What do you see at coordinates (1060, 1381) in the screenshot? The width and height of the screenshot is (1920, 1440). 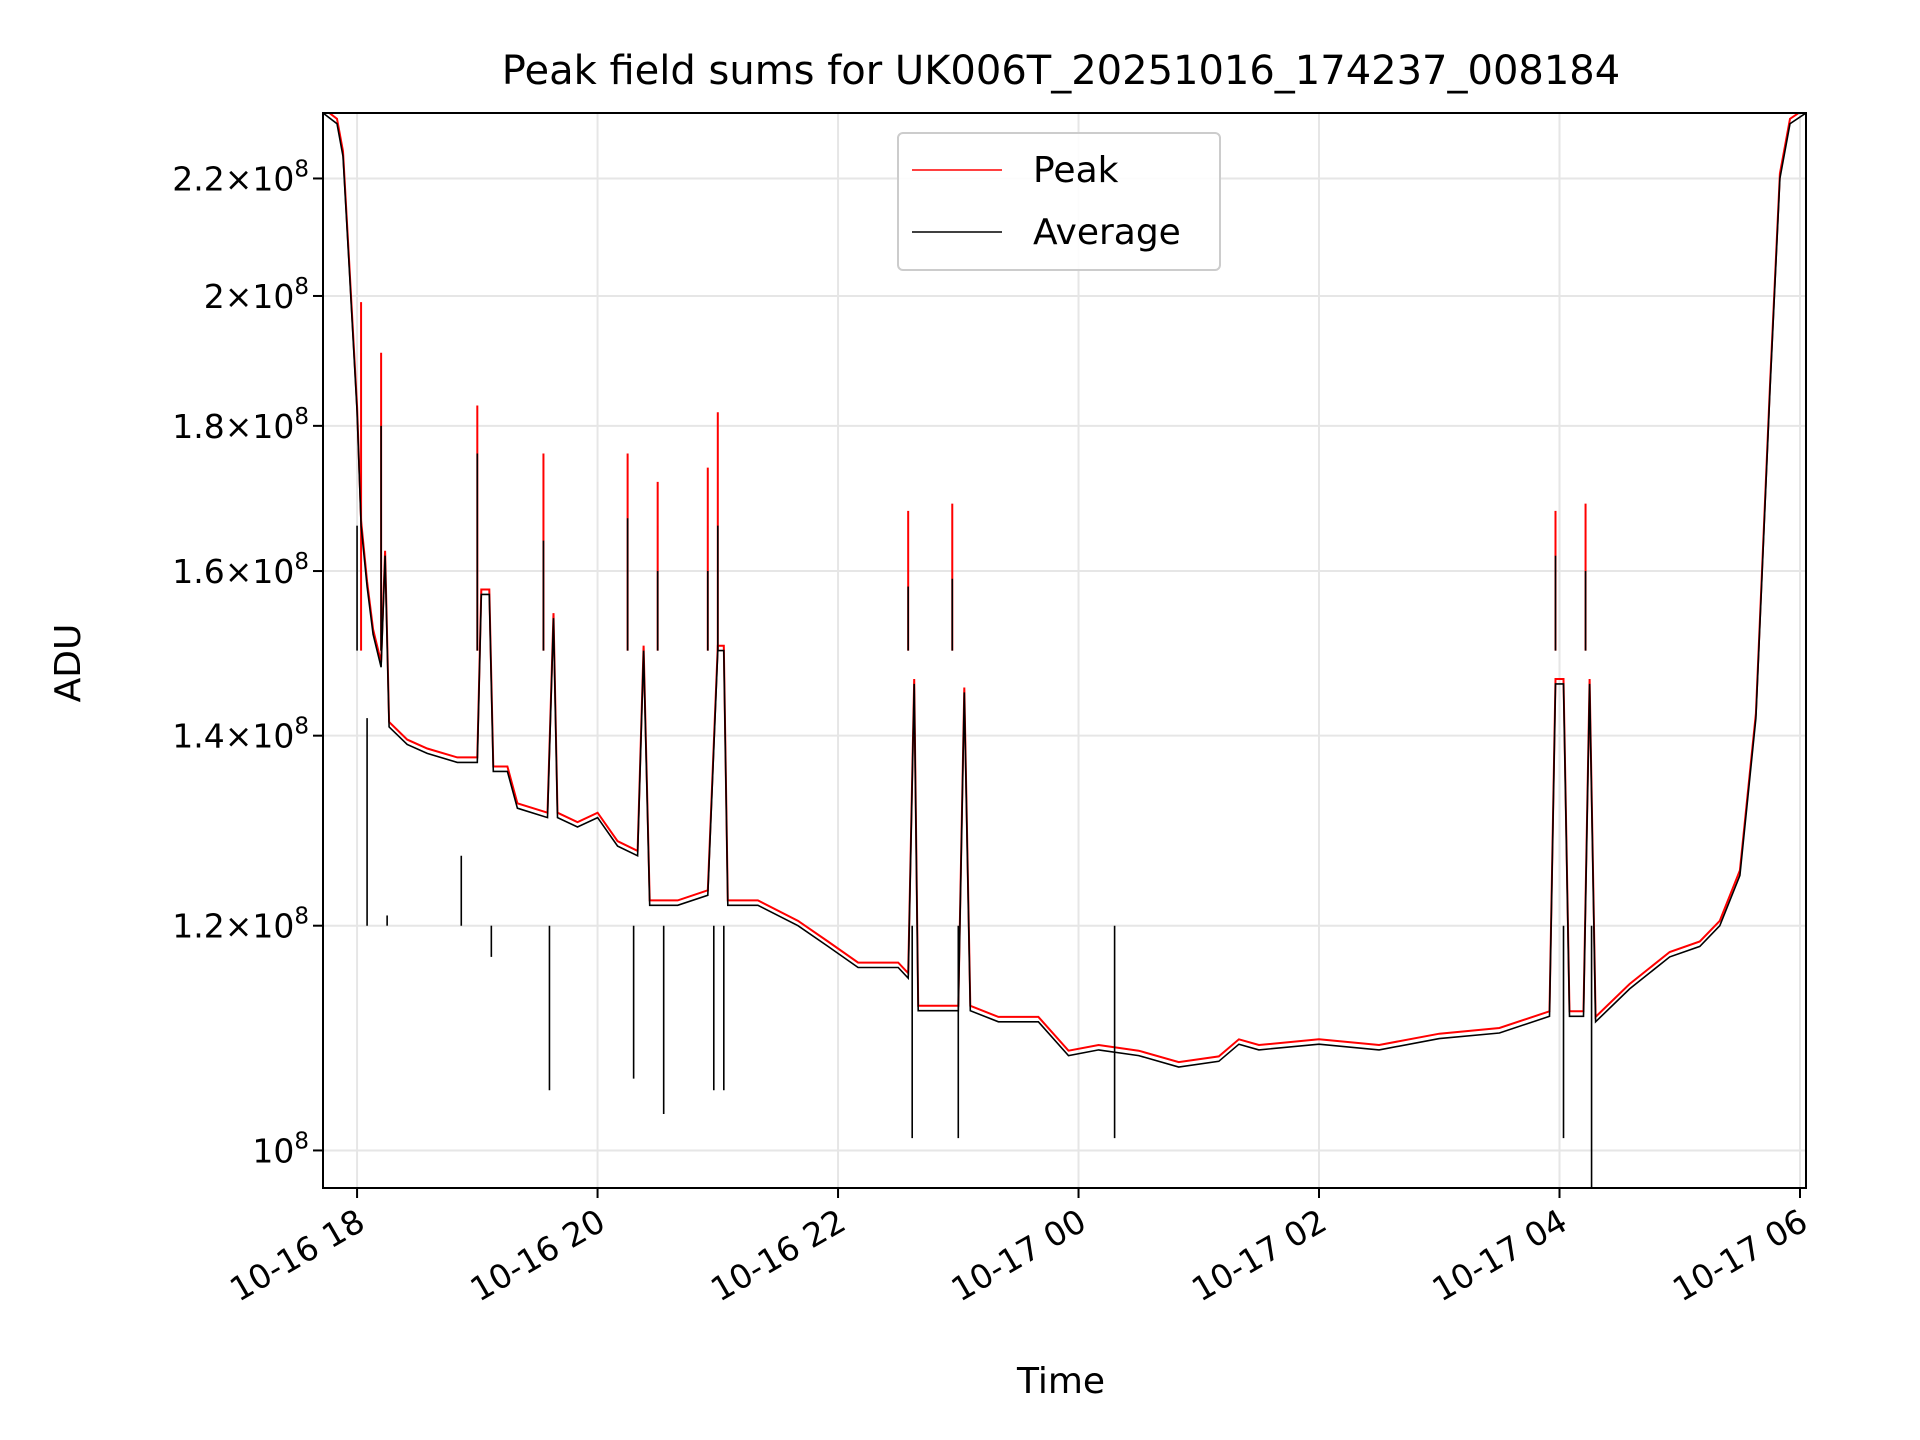 I see `x-axis-label: Time` at bounding box center [1060, 1381].